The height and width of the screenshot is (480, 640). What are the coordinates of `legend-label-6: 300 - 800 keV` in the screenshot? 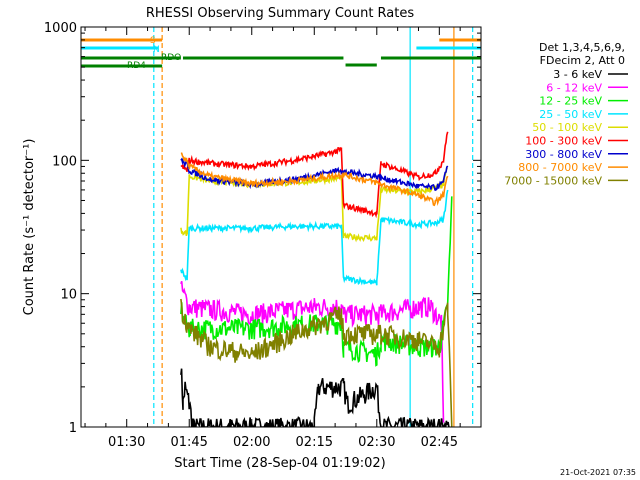 It's located at (563, 154).